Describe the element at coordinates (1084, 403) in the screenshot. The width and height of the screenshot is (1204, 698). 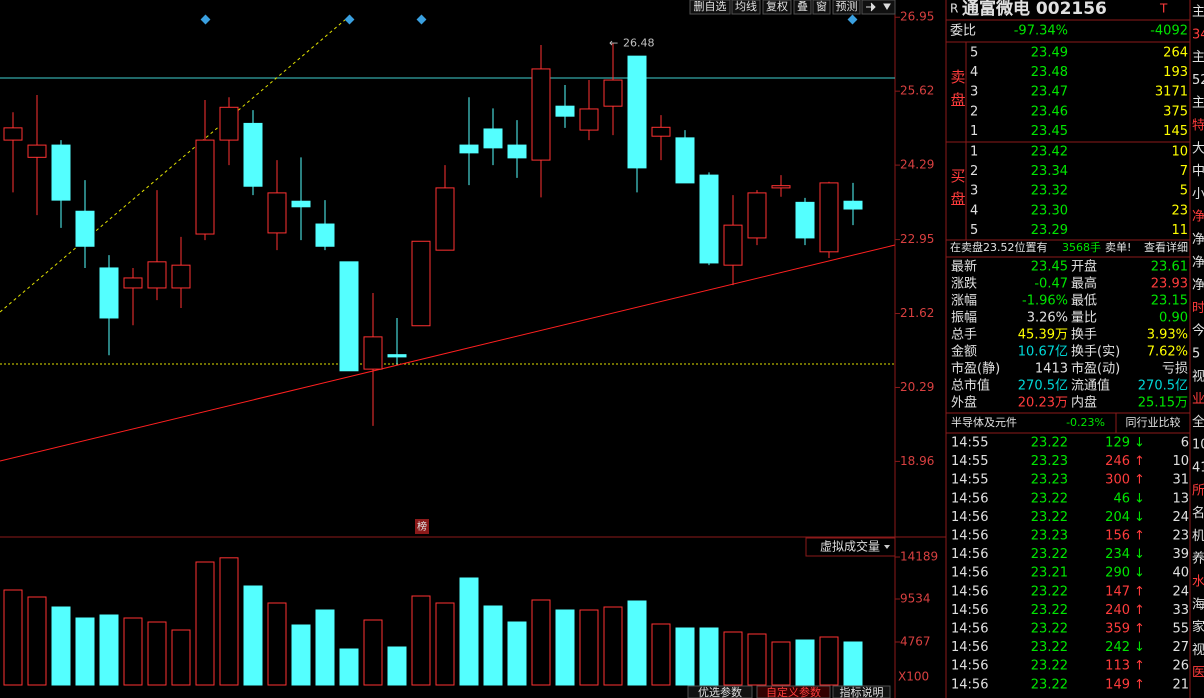
I see `stat-label: 内盘` at that location.